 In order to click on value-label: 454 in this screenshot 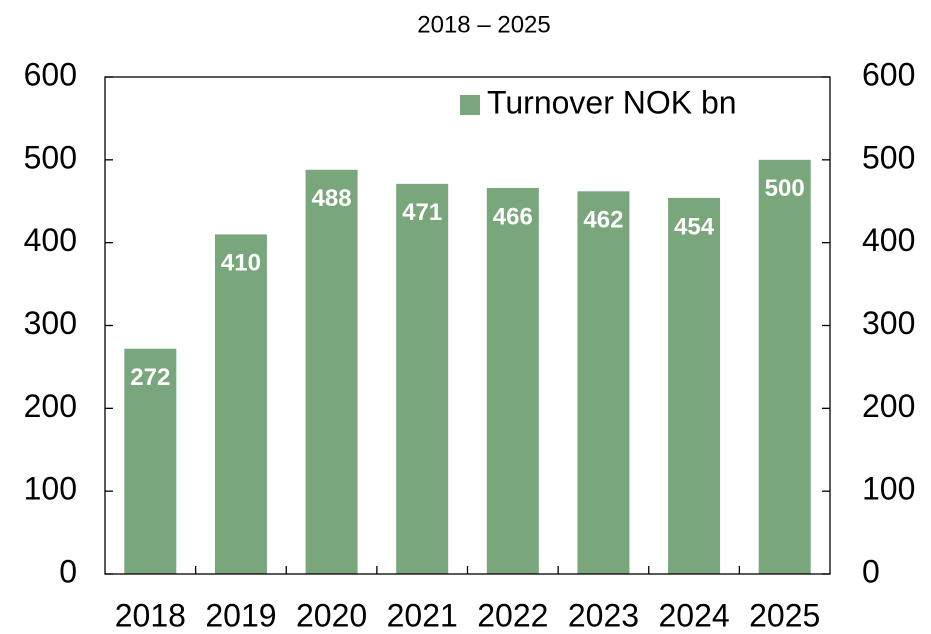, I will do `click(694, 226)`.